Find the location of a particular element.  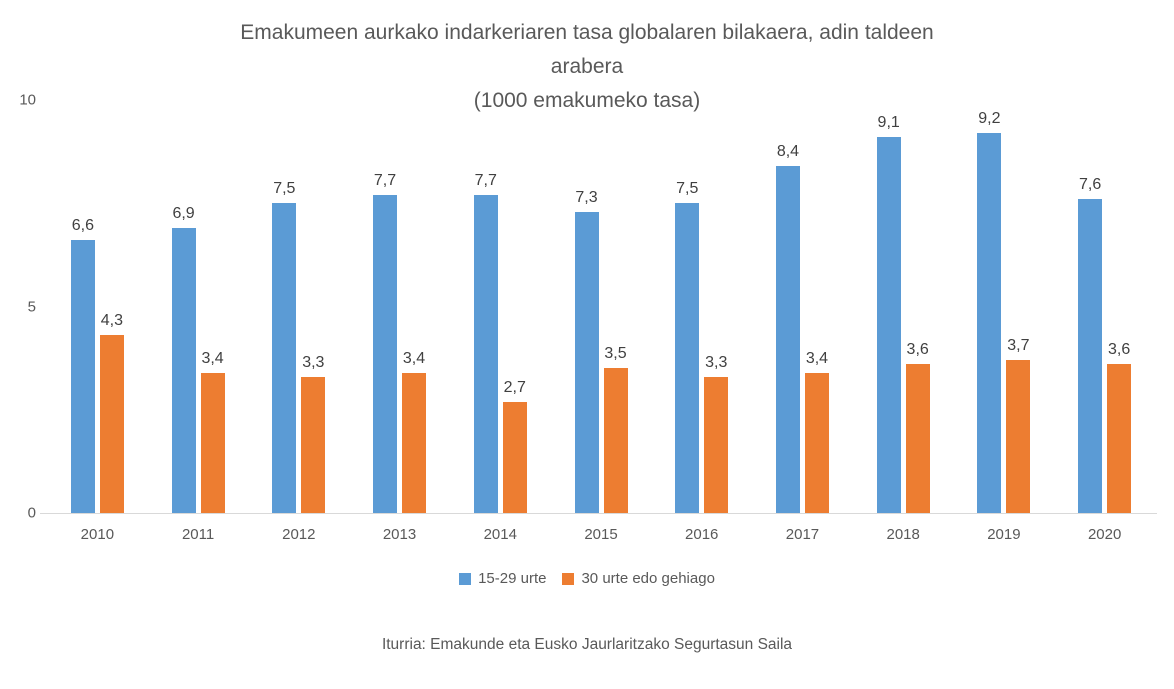

bar-15-29-urte-2011 is located at coordinates (183, 370).